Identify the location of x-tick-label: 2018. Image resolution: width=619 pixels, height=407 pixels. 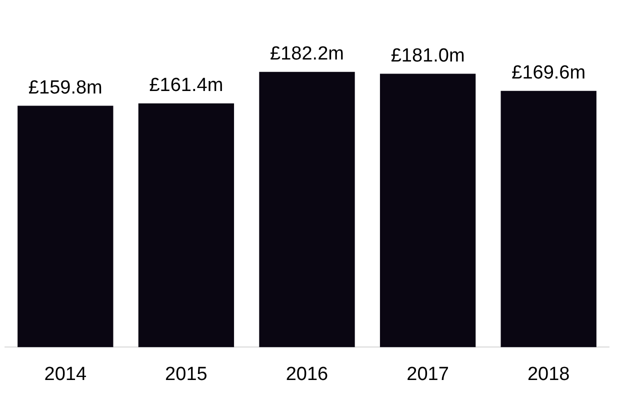
(548, 374).